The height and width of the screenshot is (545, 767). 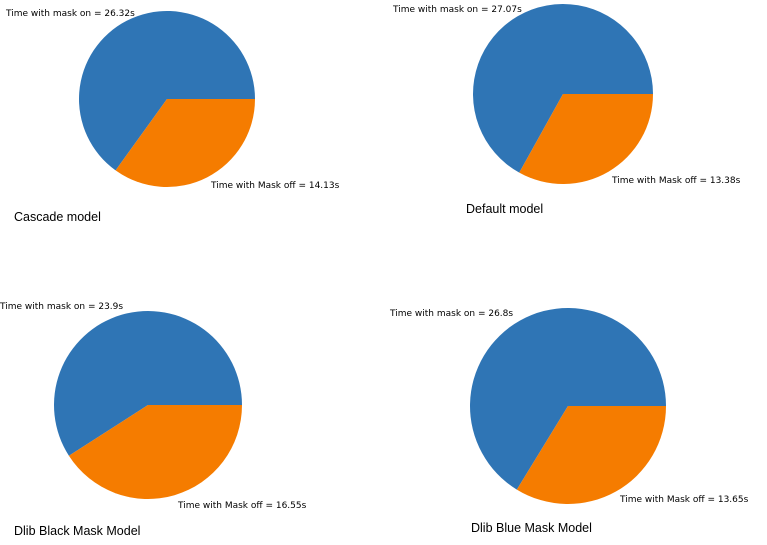 I want to click on slice-label-mask-off: Time with Mask off = 13.38s, so click(x=676, y=181).